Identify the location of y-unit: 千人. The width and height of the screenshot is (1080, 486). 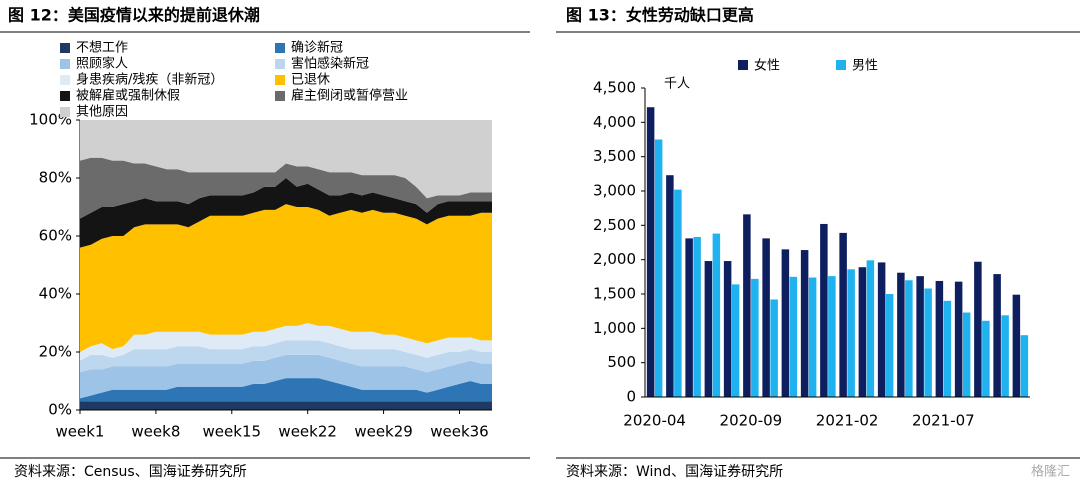
(677, 84).